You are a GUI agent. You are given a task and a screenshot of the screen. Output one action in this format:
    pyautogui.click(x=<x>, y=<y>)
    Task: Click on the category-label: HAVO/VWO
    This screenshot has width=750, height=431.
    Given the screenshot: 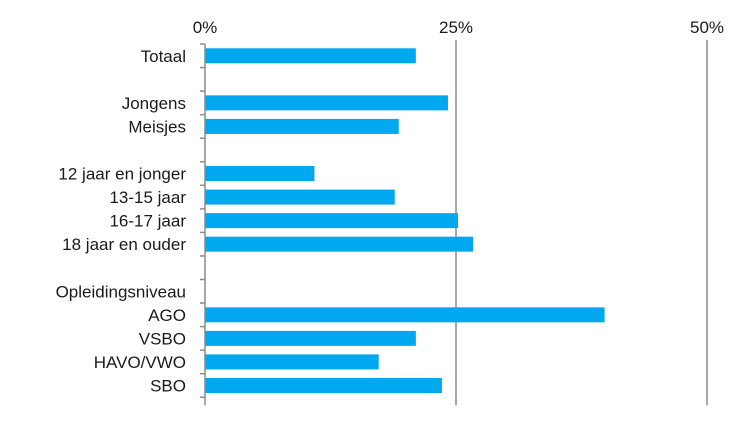 What is the action you would take?
    pyautogui.click(x=140, y=362)
    